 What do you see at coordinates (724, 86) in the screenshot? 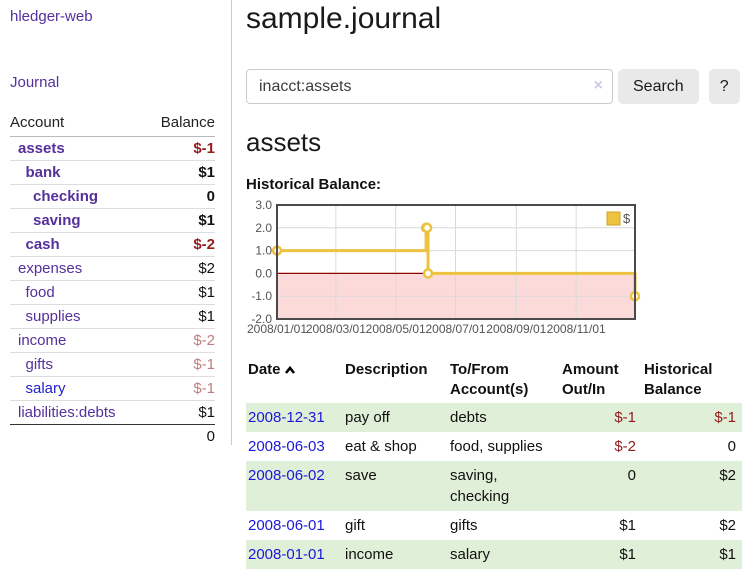
I see `help-button: ?` at bounding box center [724, 86].